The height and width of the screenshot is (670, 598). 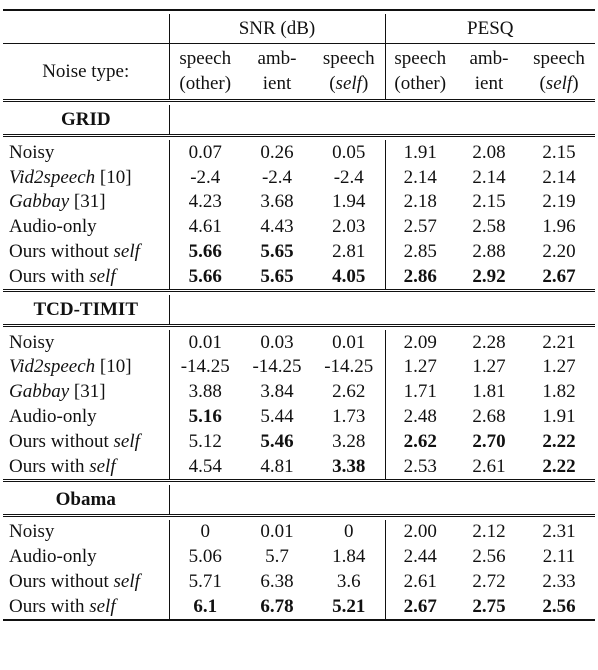 What do you see at coordinates (204, 467) in the screenshot?
I see `value-cell: 4.54` at bounding box center [204, 467].